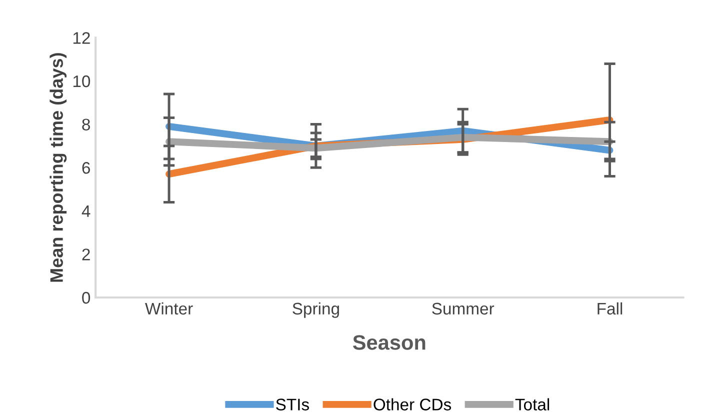  What do you see at coordinates (413, 404) in the screenshot?
I see `legend-label: Other CDs` at bounding box center [413, 404].